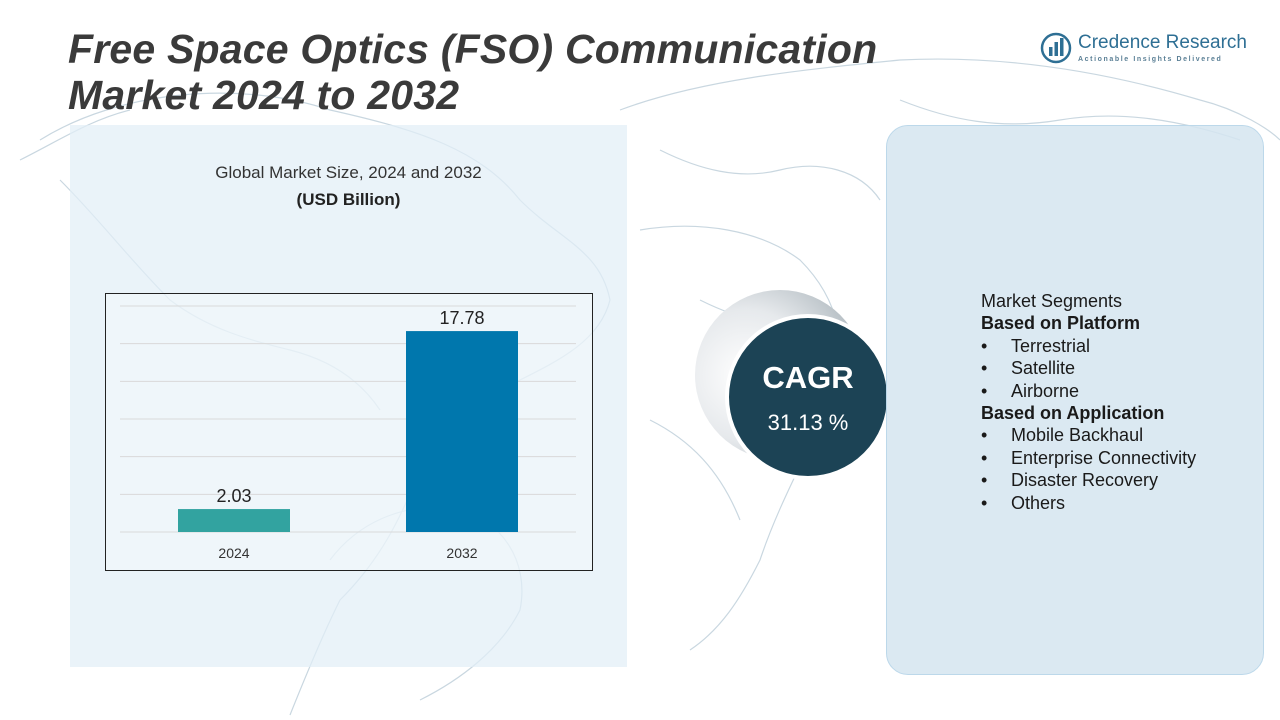 This screenshot has height=720, width=1280. I want to click on segment-item: Disaster Recovery, so click(1126, 480).